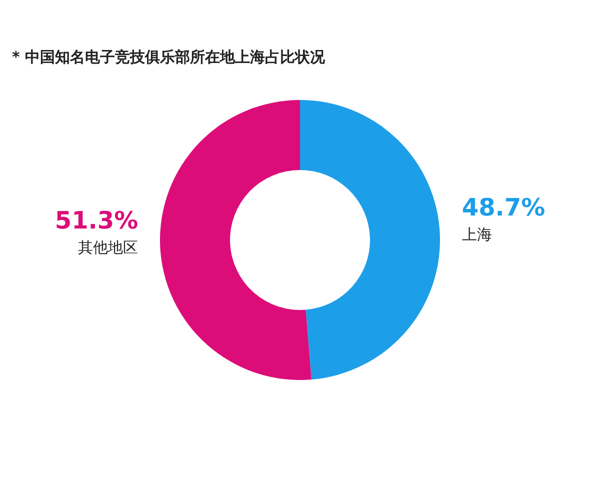 This screenshot has height=480, width=600. I want to click on slice-label: 上海, so click(477, 234).